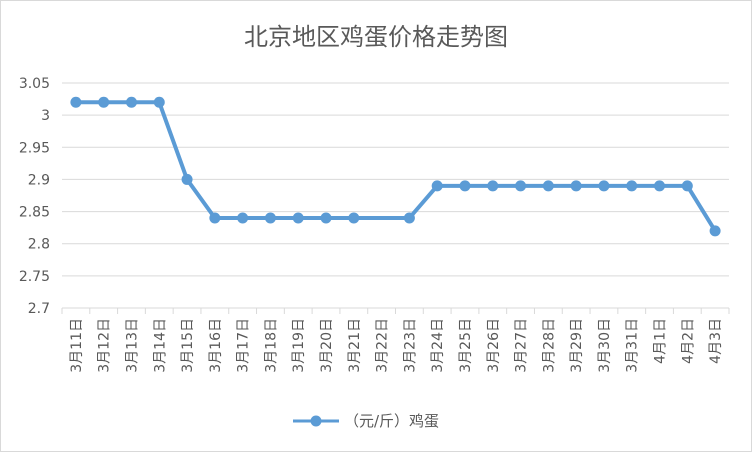 This screenshot has height=452, width=752. Describe the element at coordinates (271, 345) in the screenshot. I see `x-tick-label: 3月18日` at that location.